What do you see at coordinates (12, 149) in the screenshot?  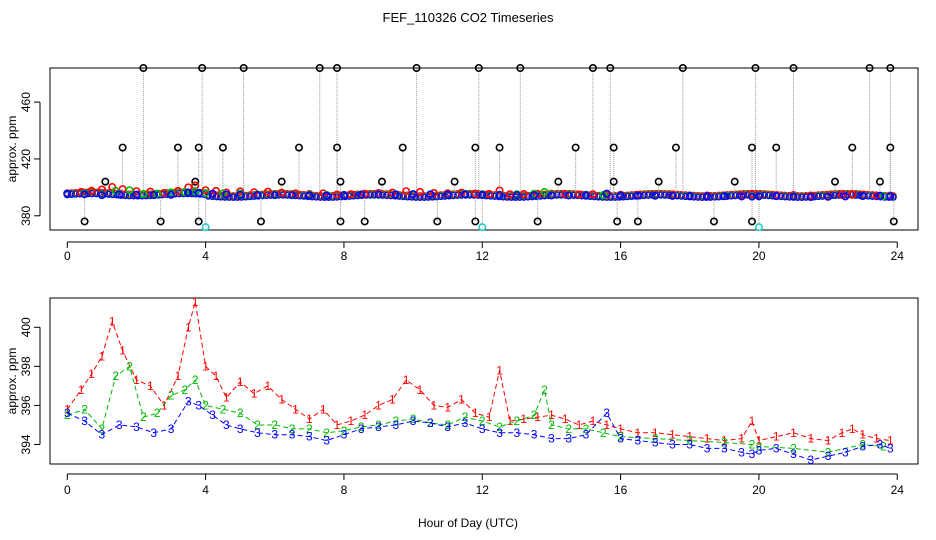 I see `top-panel-ylabel: approx. ppm` at bounding box center [12, 149].